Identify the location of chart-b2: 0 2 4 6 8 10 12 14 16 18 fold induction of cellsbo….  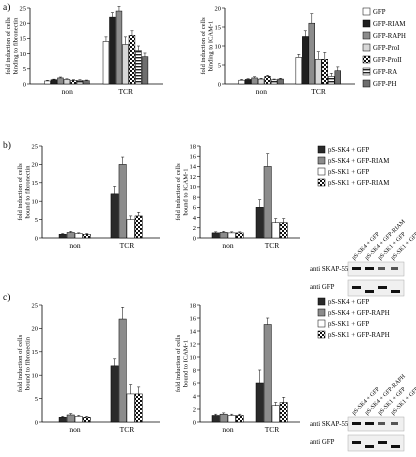
(237, 196).